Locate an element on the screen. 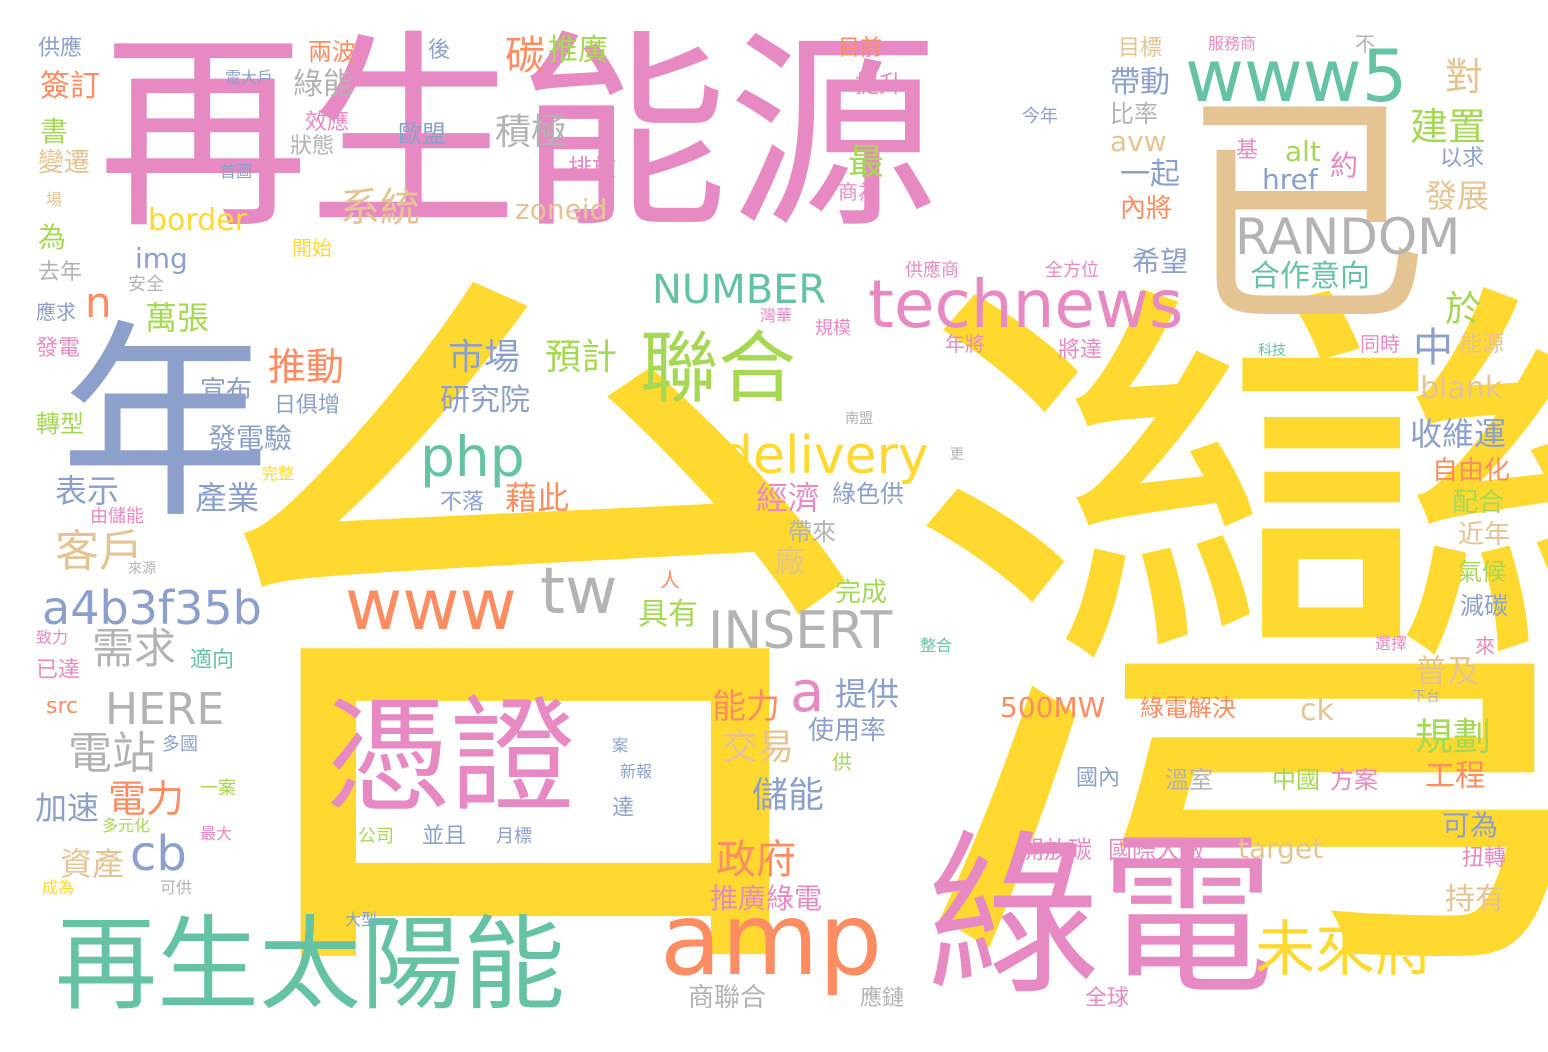 This screenshot has width=1548, height=1052. word: 多國 is located at coordinates (180, 744).